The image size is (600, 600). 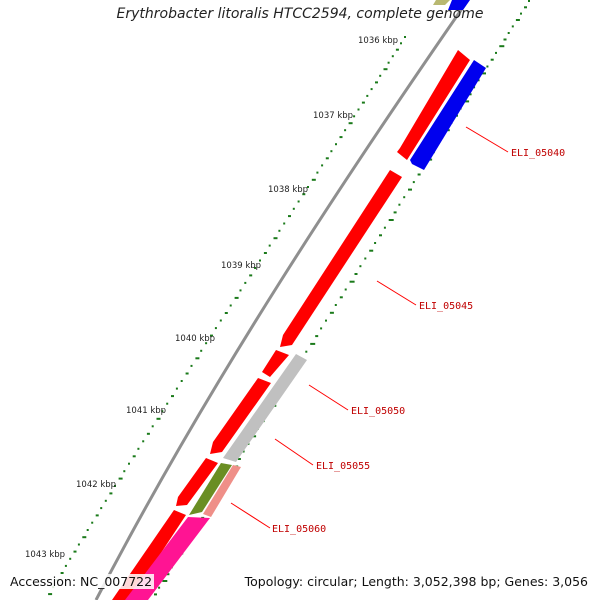 What do you see at coordinates (81, 581) in the screenshot?
I see `accession-label: Accession: NC_007722` at bounding box center [81, 581].